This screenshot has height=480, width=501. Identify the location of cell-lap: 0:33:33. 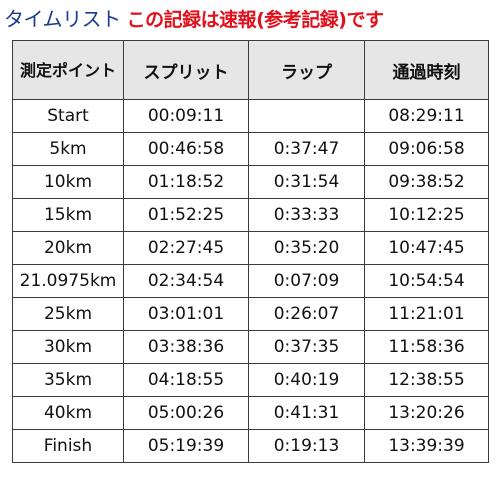
(306, 215).